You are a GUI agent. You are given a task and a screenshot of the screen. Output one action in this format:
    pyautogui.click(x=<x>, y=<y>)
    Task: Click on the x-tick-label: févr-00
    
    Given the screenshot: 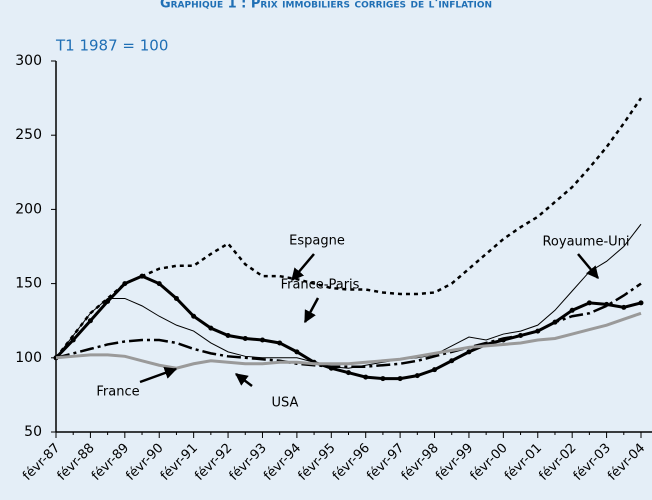 What is the action you would take?
    pyautogui.click(x=489, y=462)
    